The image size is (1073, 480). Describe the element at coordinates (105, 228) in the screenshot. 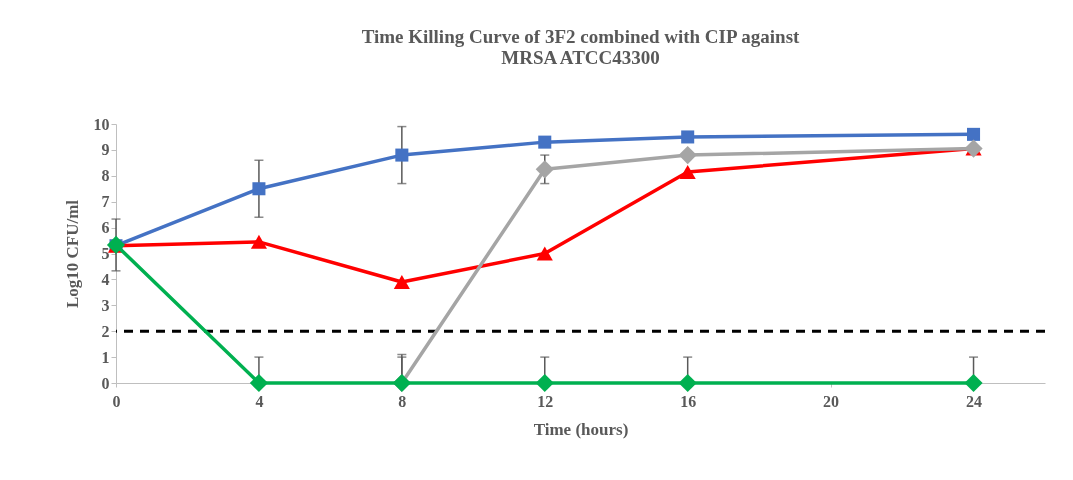

I see `y-tick-label: 6` at that location.